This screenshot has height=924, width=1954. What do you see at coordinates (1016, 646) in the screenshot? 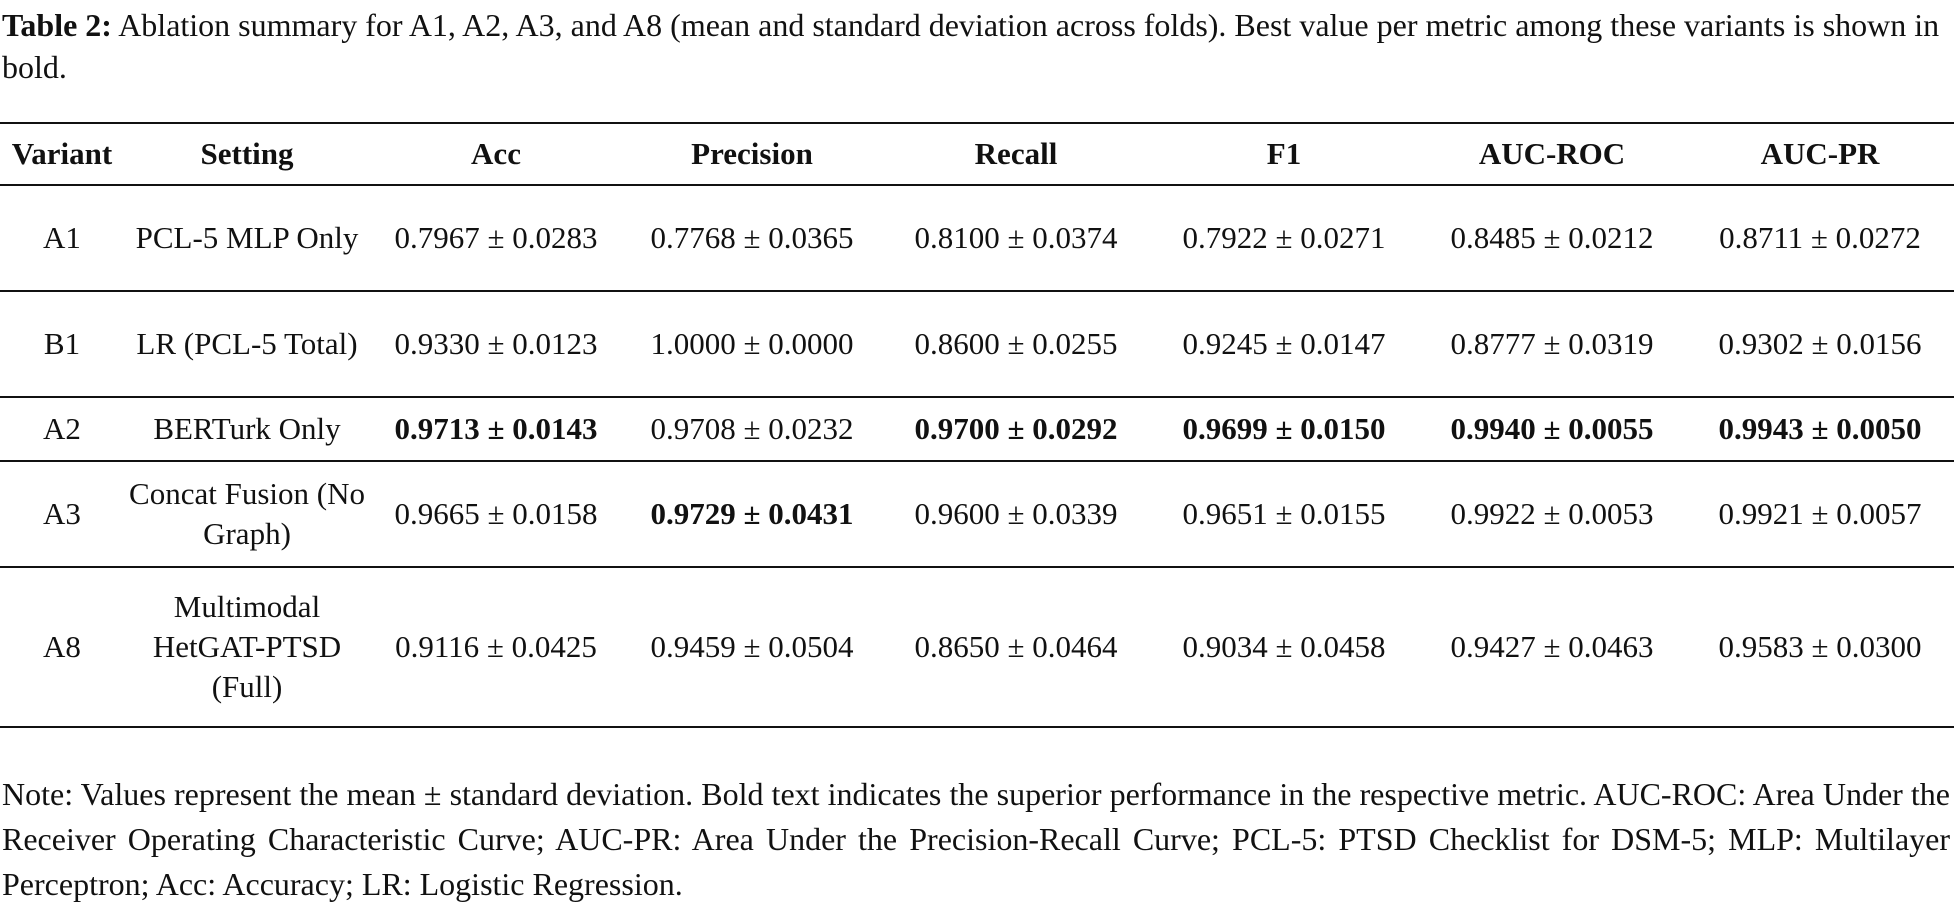
I see `cell-recall: 0.8650 ± 0.0464` at bounding box center [1016, 646].